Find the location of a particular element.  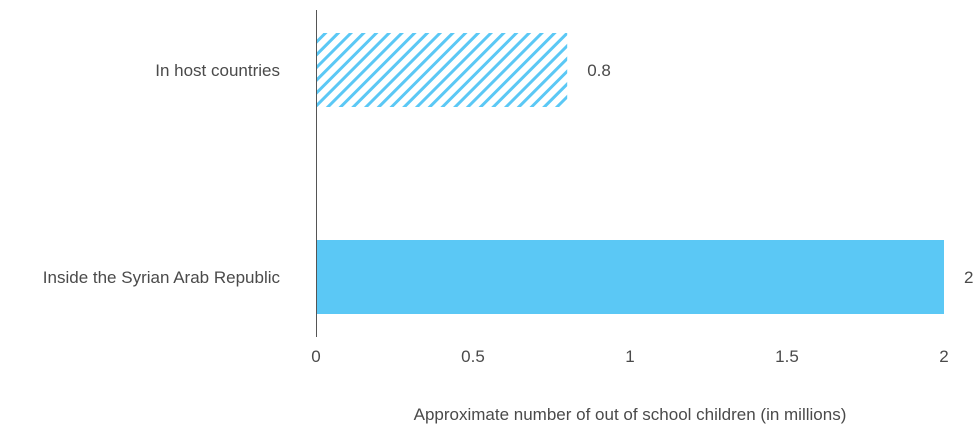

bar-syria is located at coordinates (630, 277).